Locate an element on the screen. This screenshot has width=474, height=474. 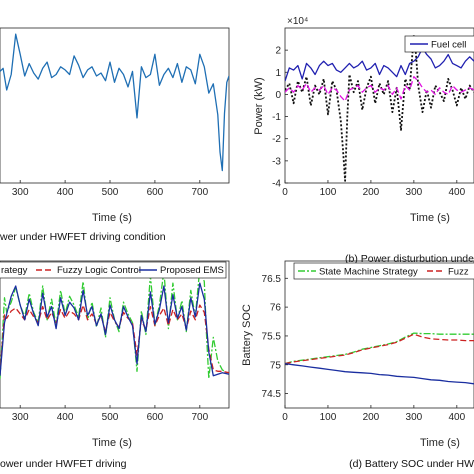
y-tick-label: 2 is located at coordinates (278, 51).